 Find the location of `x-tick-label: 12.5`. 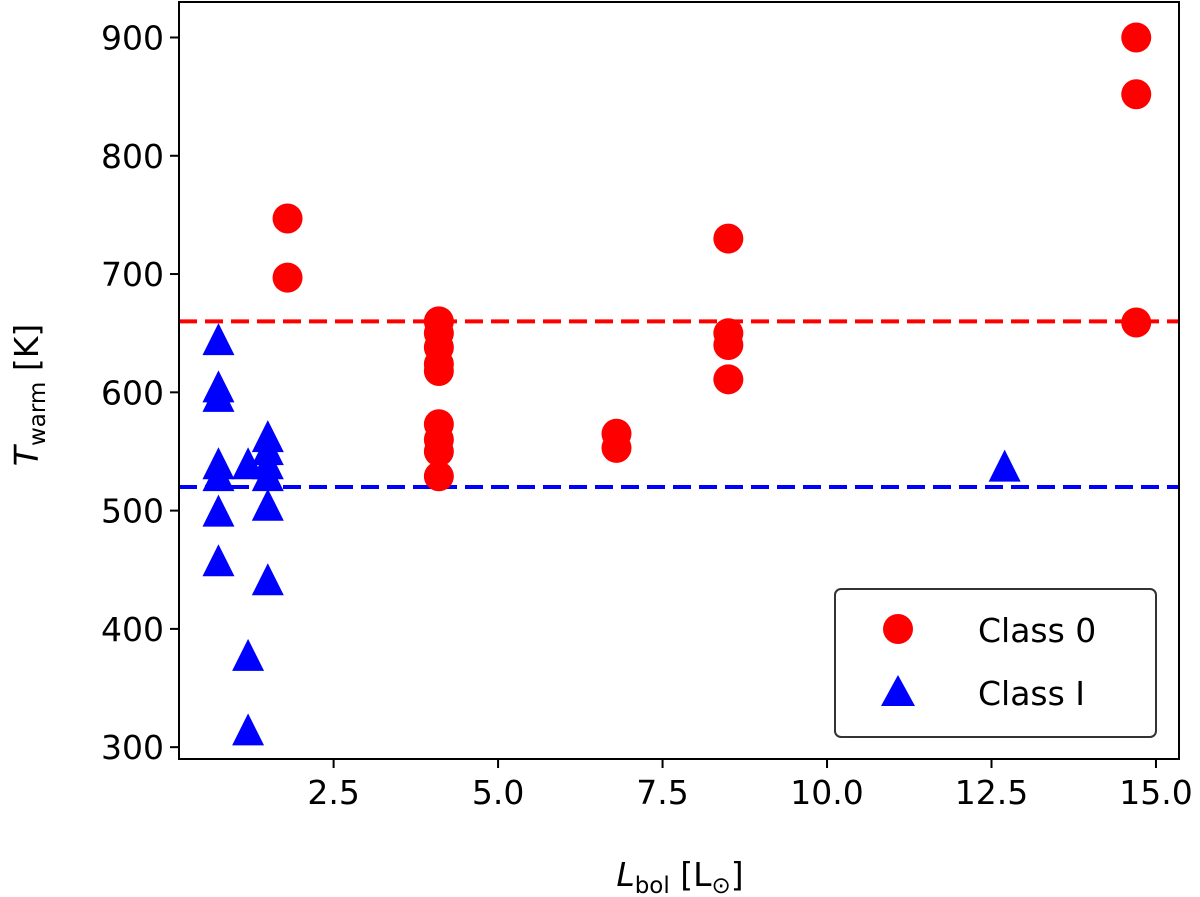

x-tick-label: 12.5 is located at coordinates (991, 792).